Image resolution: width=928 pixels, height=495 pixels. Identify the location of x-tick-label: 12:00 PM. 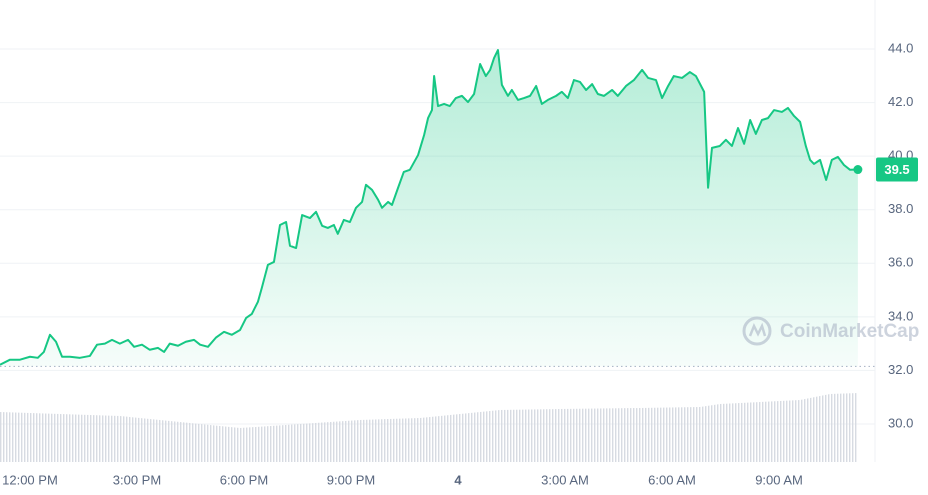
(30, 479).